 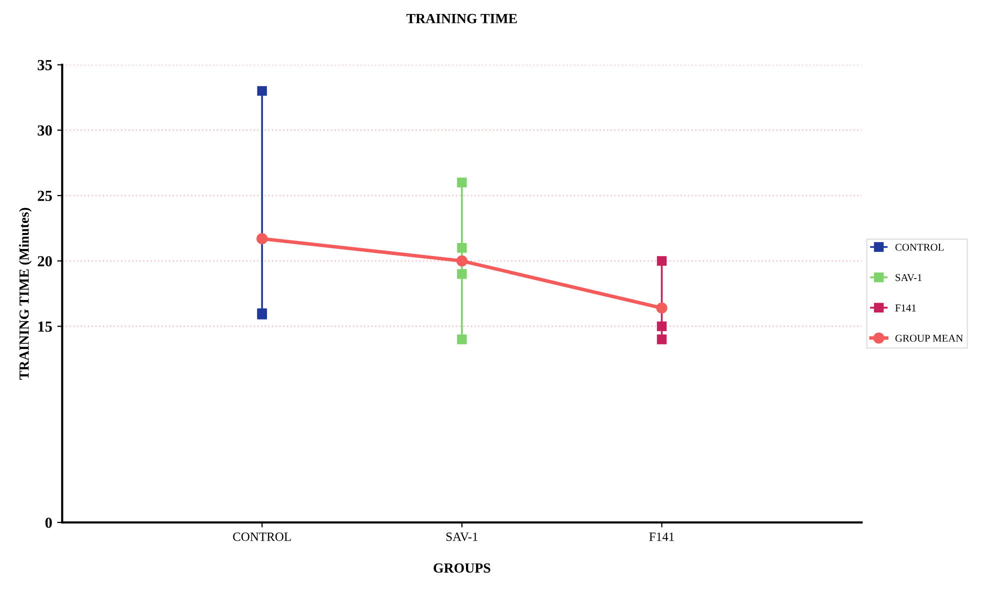 What do you see at coordinates (45, 195) in the screenshot?
I see `y-tick-label: 25` at bounding box center [45, 195].